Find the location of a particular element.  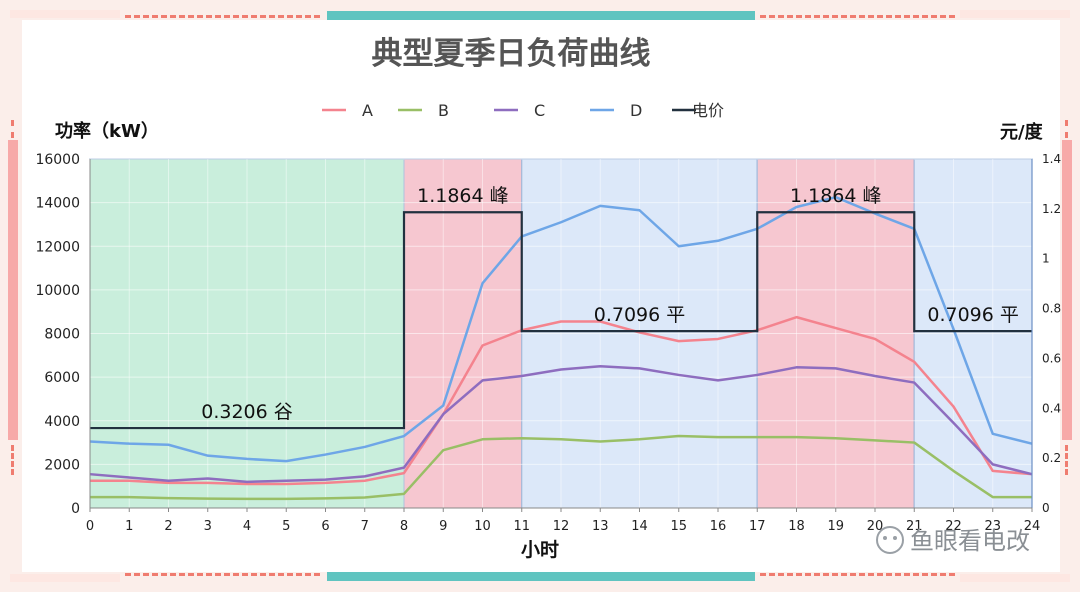

y2-tick-label: 0 is located at coordinates (1046, 508).